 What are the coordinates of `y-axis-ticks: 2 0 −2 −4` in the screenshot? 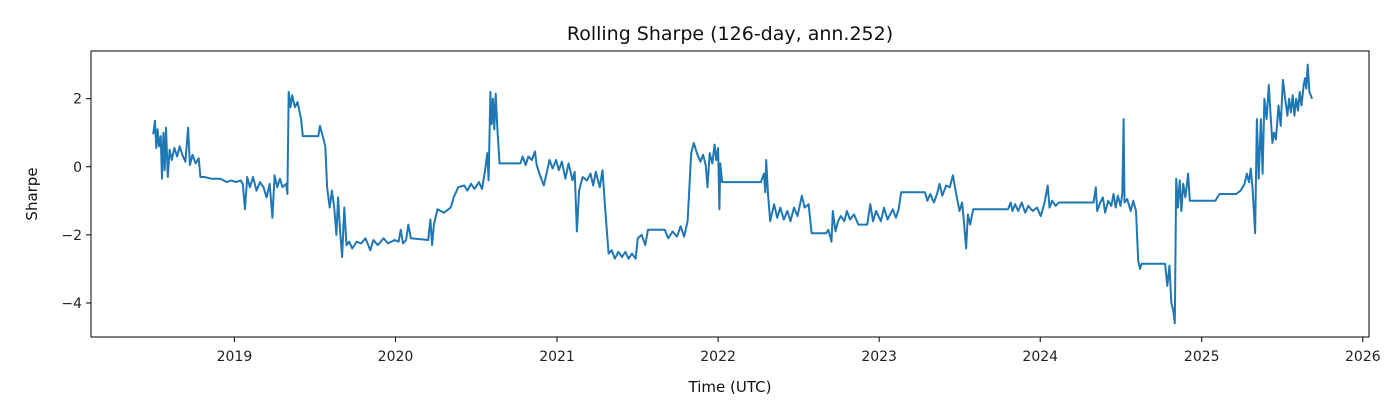 It's located at (76, 202).